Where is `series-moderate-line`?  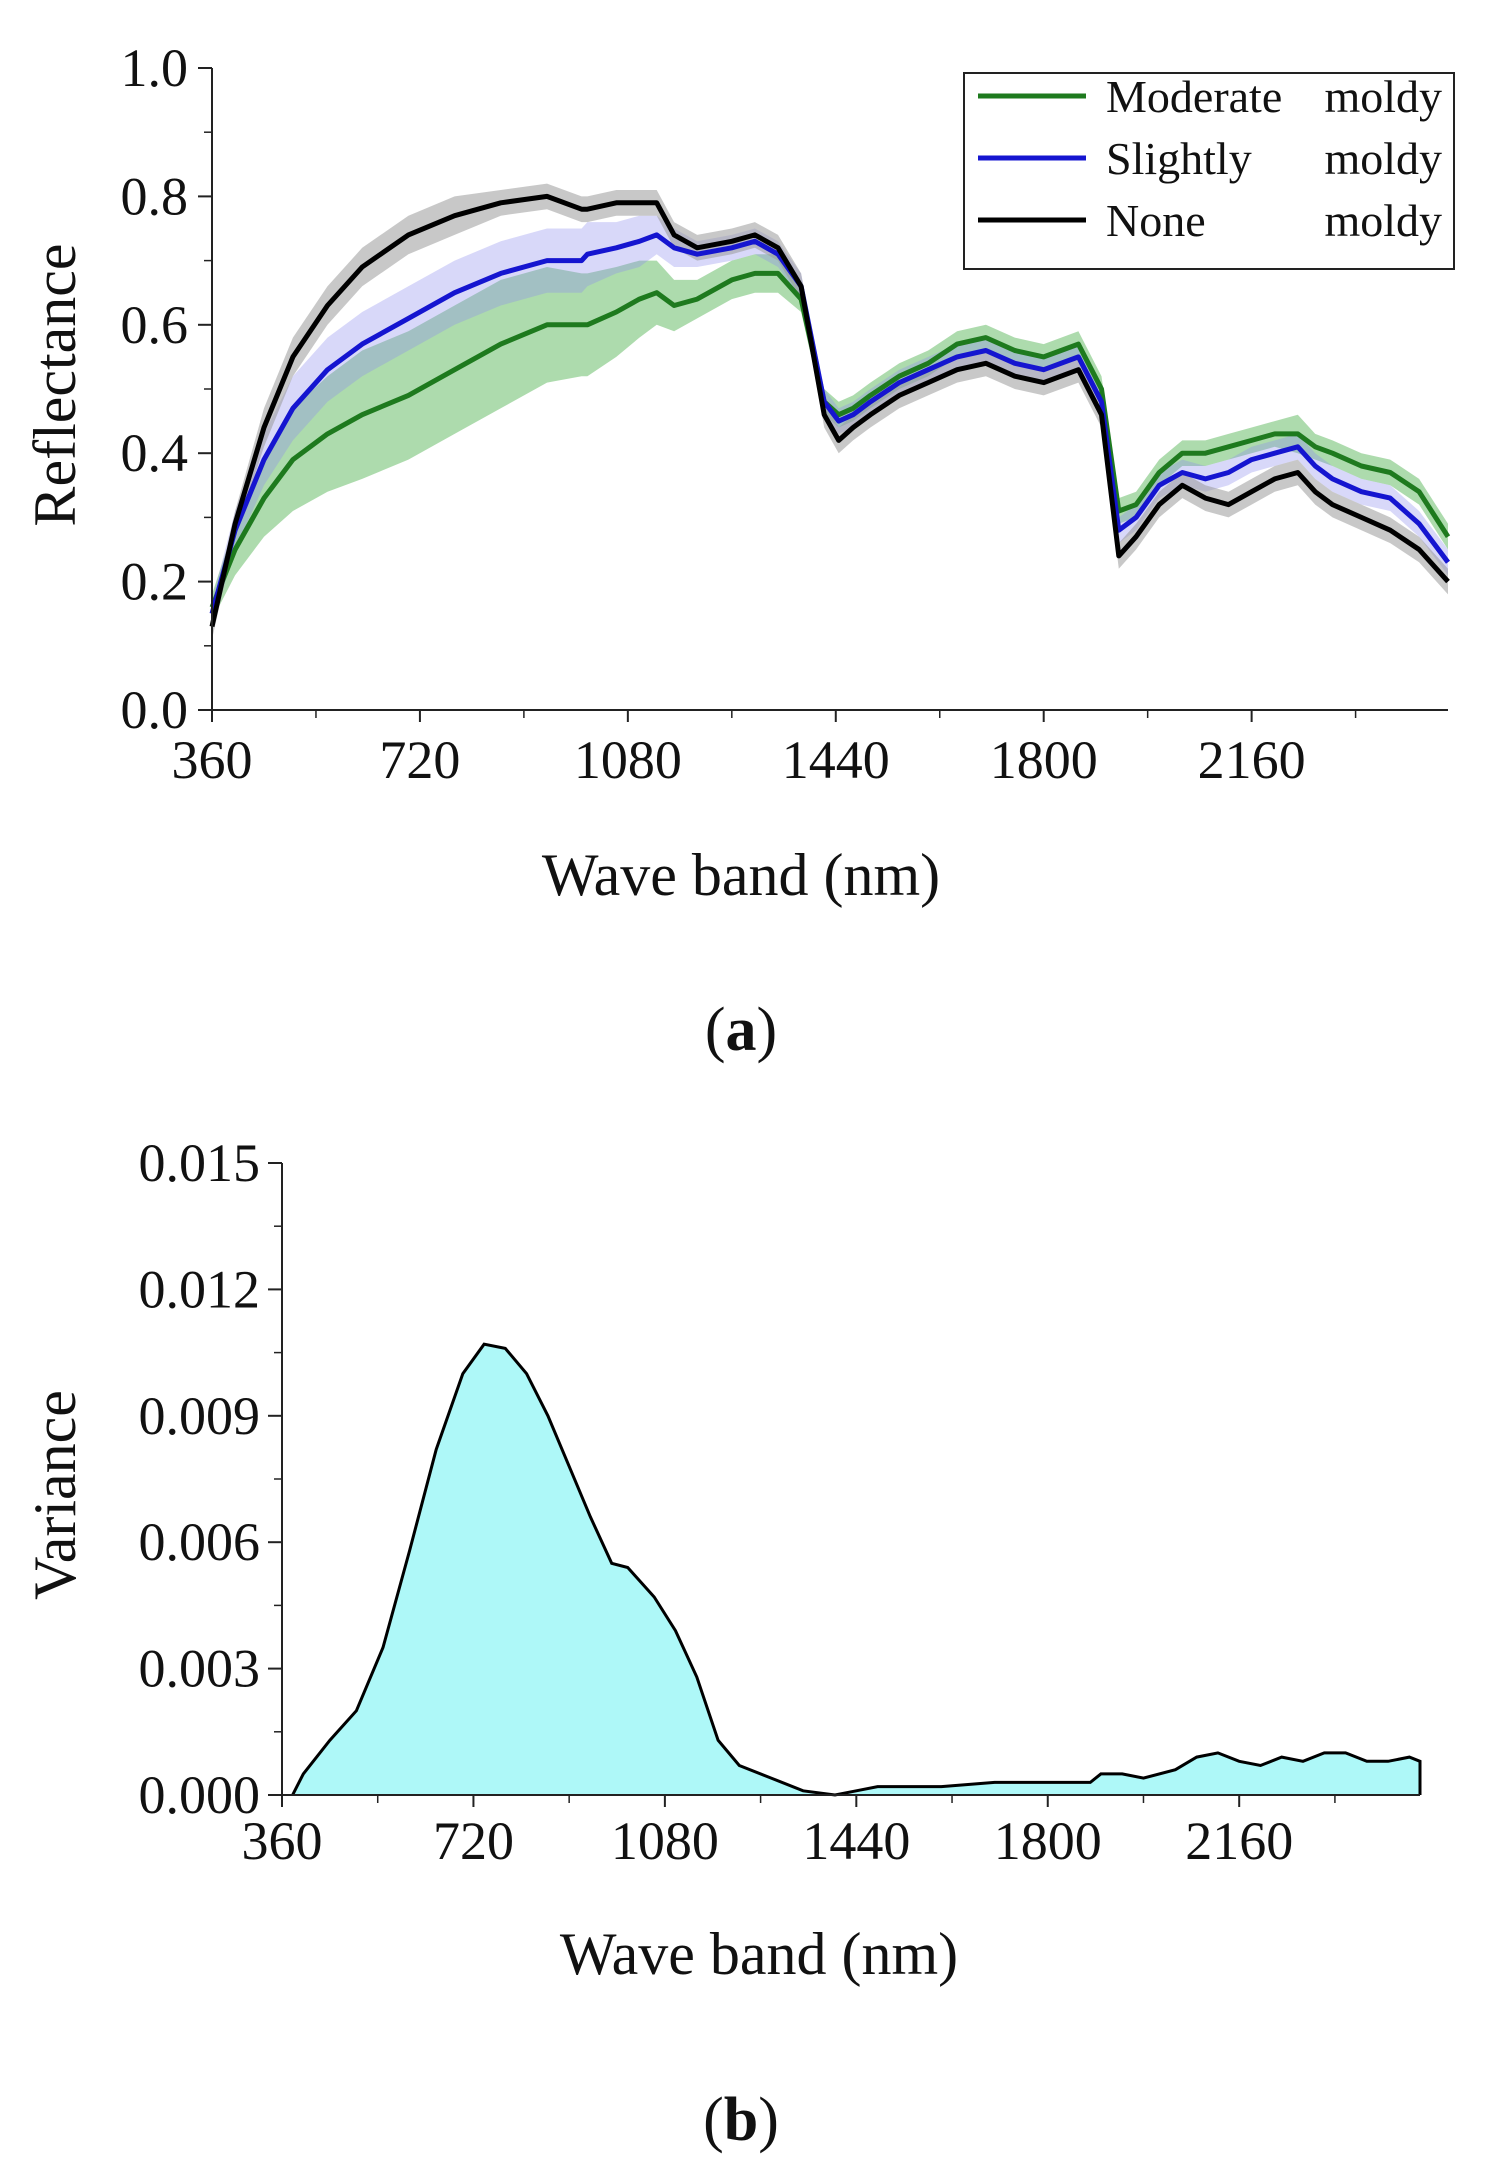 series-moderate-line is located at coordinates (830, 439).